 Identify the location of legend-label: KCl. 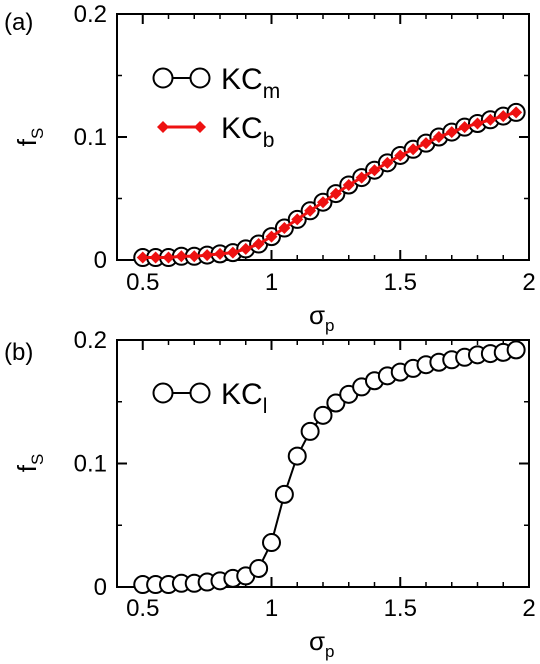
(244, 398).